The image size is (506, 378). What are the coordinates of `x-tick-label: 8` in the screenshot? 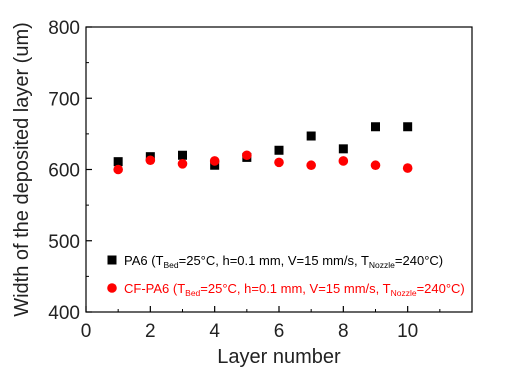 It's located at (343, 331).